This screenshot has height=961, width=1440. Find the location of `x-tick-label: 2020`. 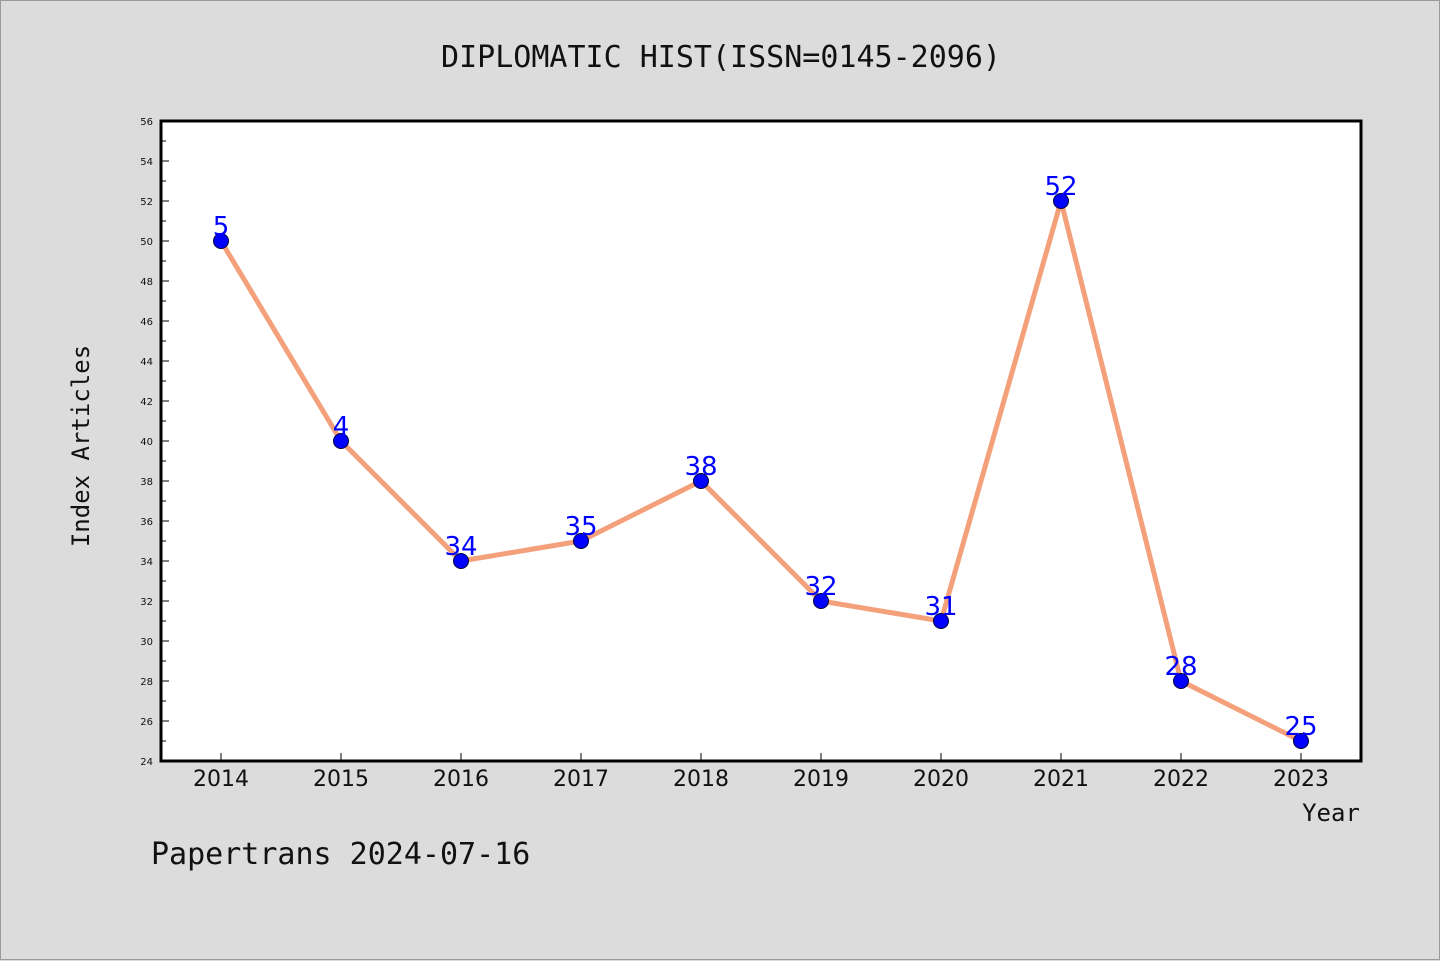

x-tick-label: 2020 is located at coordinates (941, 779).